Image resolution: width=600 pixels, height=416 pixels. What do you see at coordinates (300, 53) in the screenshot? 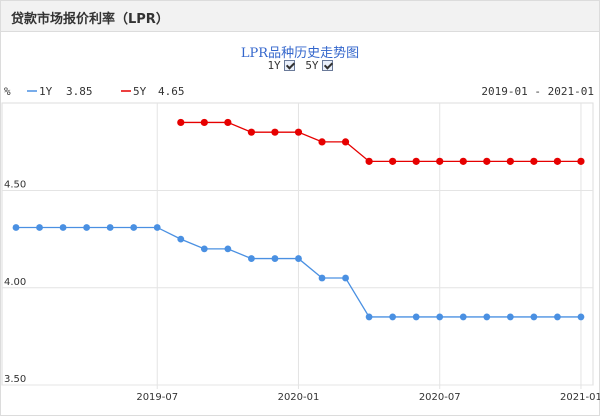
I see `chart-title: LPR品种历史走势图` at bounding box center [300, 53].